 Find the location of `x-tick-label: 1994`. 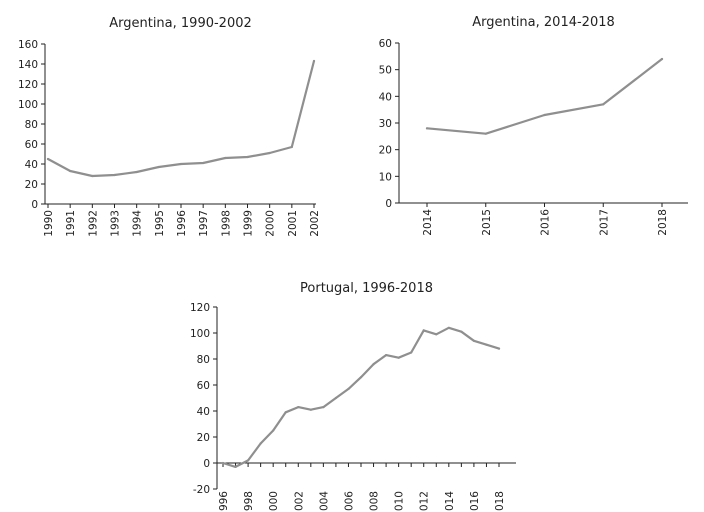

x-tick-label: 1994 is located at coordinates (138, 223).